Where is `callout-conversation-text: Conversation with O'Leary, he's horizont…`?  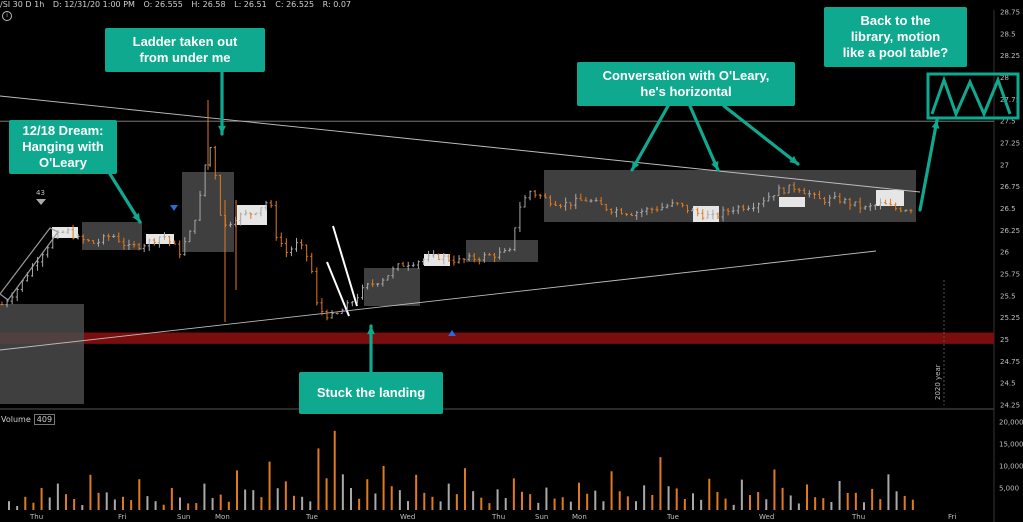
callout-conversation-text: Conversation with O'Leary, he's horizont… is located at coordinates (686, 83).